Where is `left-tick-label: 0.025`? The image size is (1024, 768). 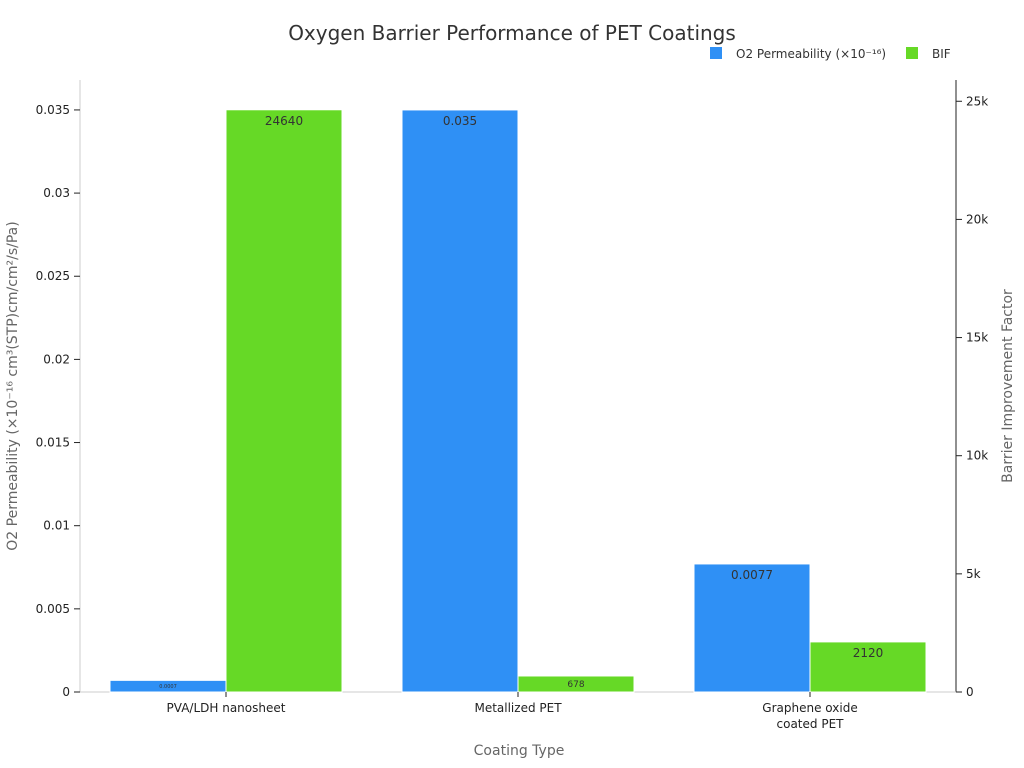
left-tick-label: 0.025 is located at coordinates (53, 276).